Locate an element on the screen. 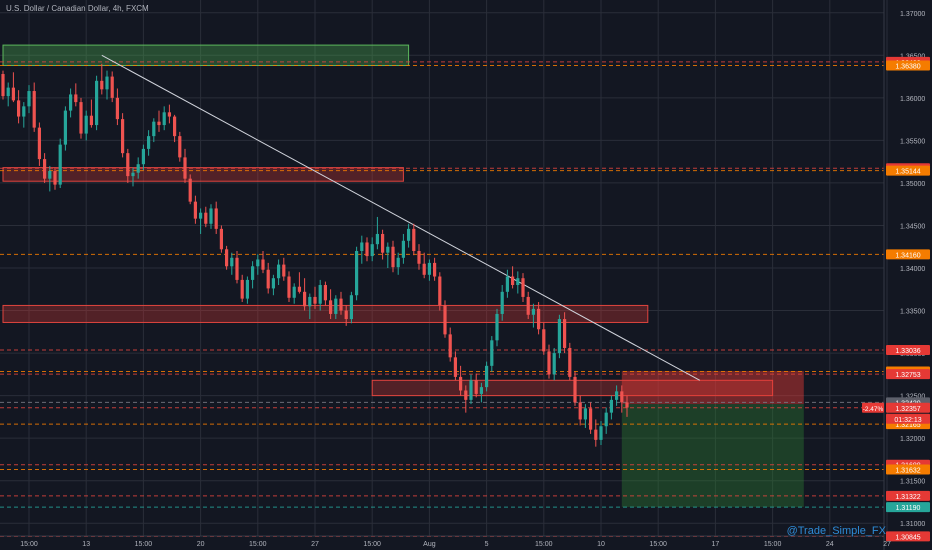 This screenshot has height=550, width=932. symbol-title: U.S. Dollar / Canadian Dollar, 4h, FXCM is located at coordinates (77, 8).